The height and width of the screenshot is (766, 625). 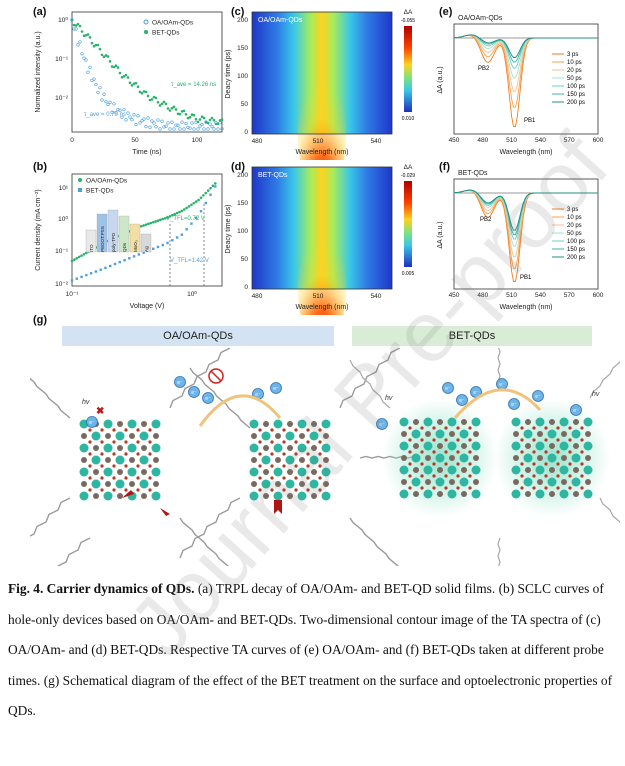 What do you see at coordinates (146, 32) in the screenshot?
I see `panel-a-legend-bet-marker` at bounding box center [146, 32].